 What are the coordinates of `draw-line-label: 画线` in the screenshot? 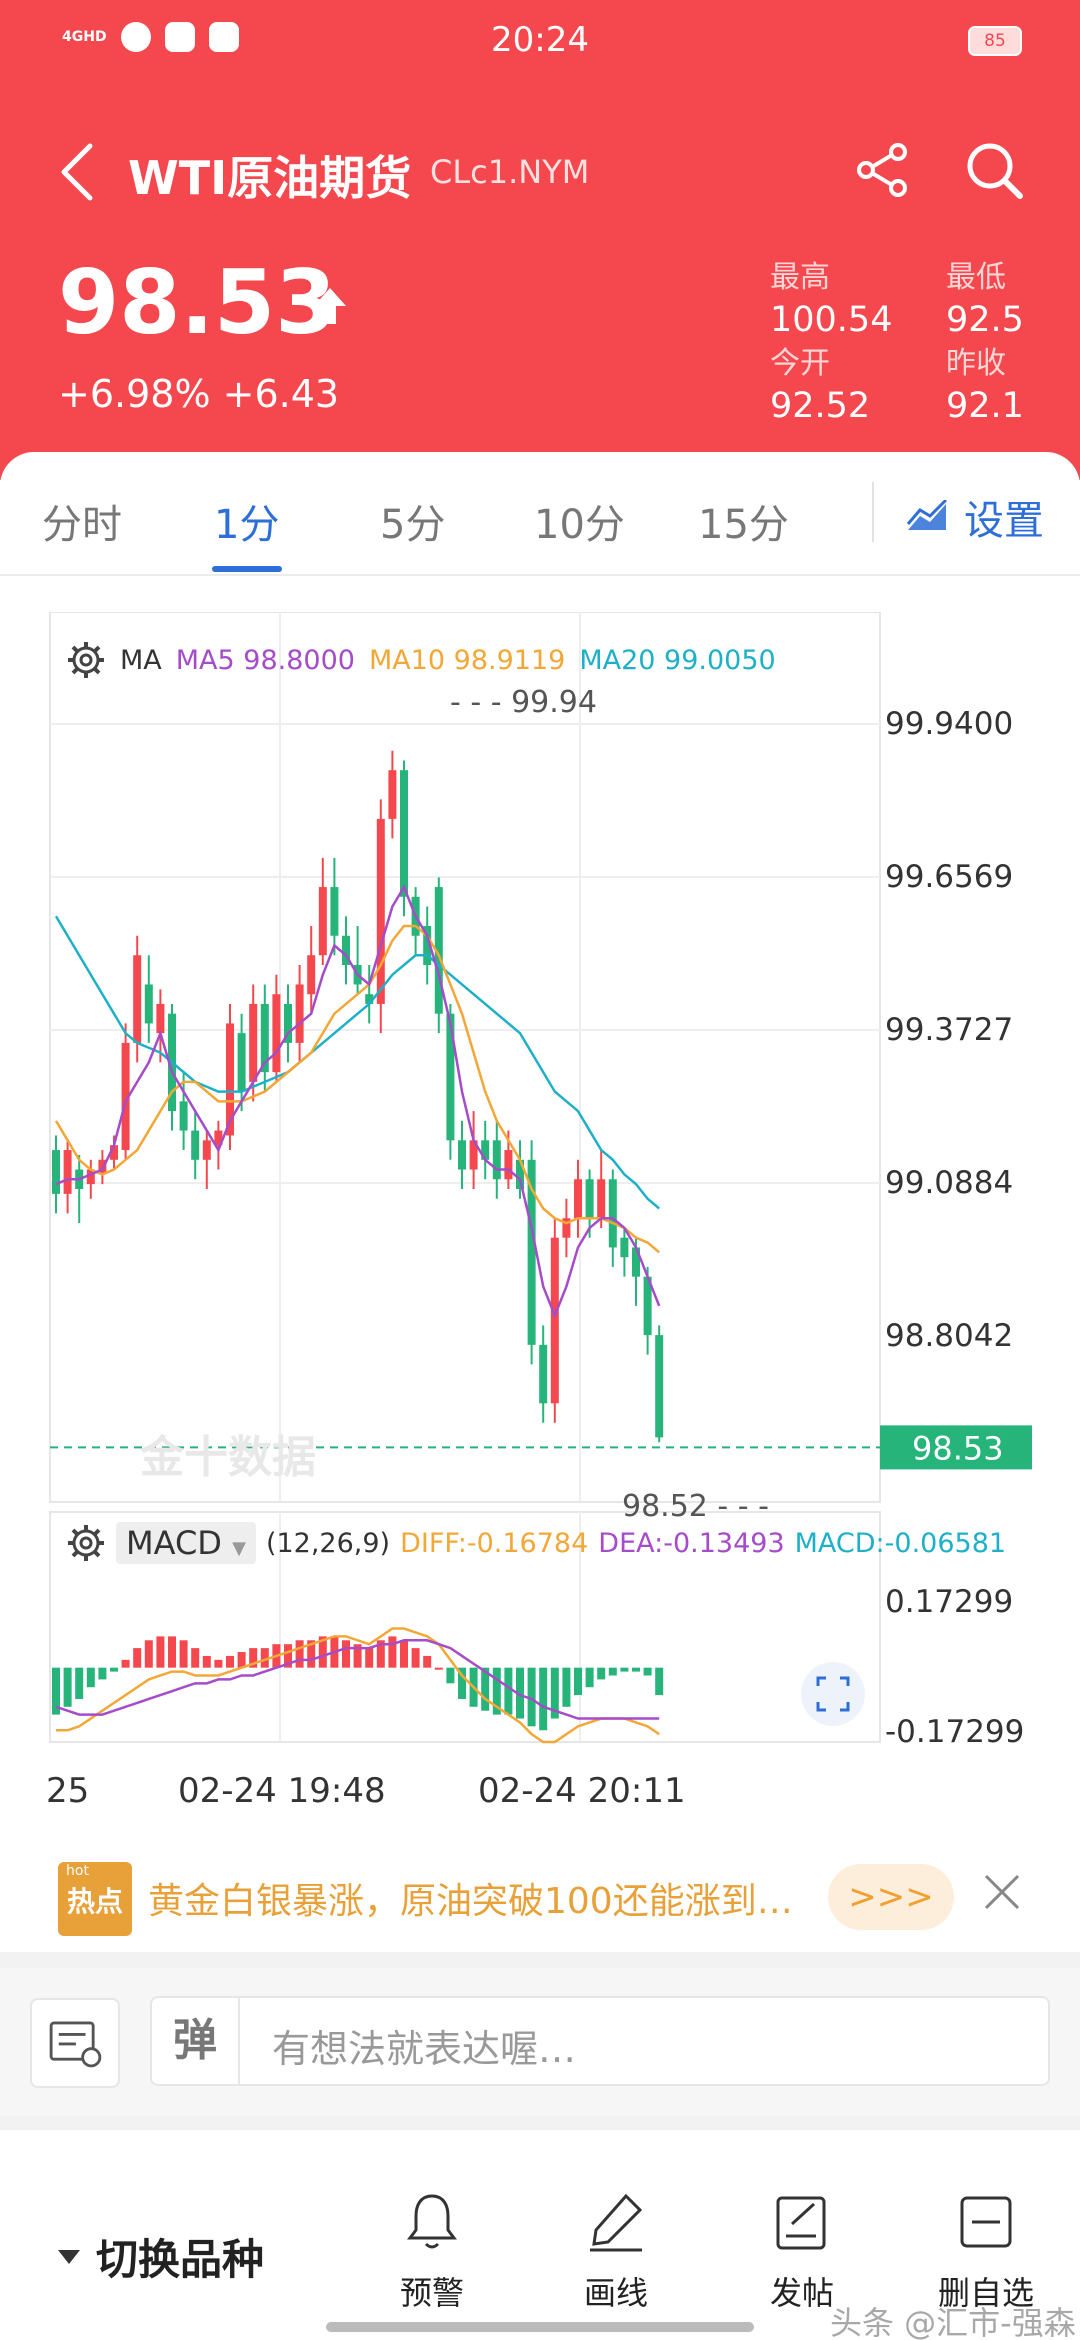 It's located at (615, 2293).